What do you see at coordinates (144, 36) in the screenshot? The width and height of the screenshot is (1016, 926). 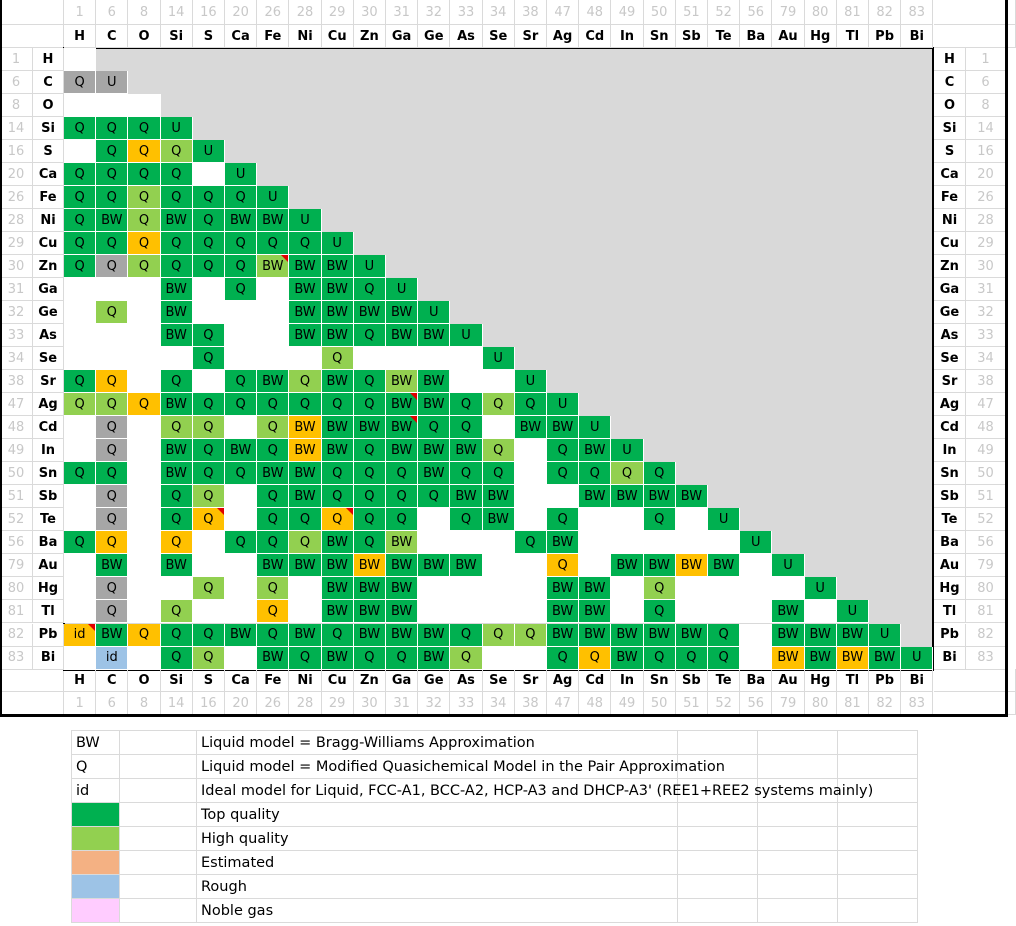 I see `column-element-symbol: O` at bounding box center [144, 36].